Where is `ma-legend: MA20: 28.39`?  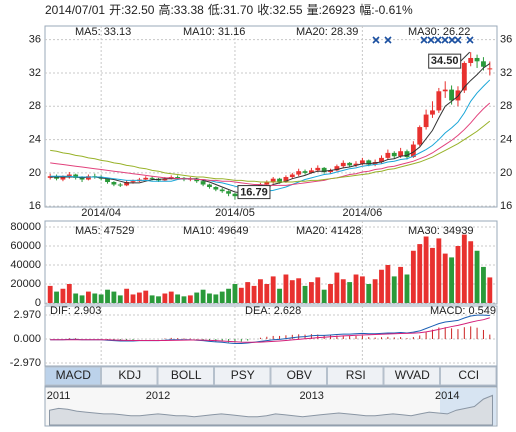 ma-legend: MA20: 28.39 is located at coordinates (327, 32).